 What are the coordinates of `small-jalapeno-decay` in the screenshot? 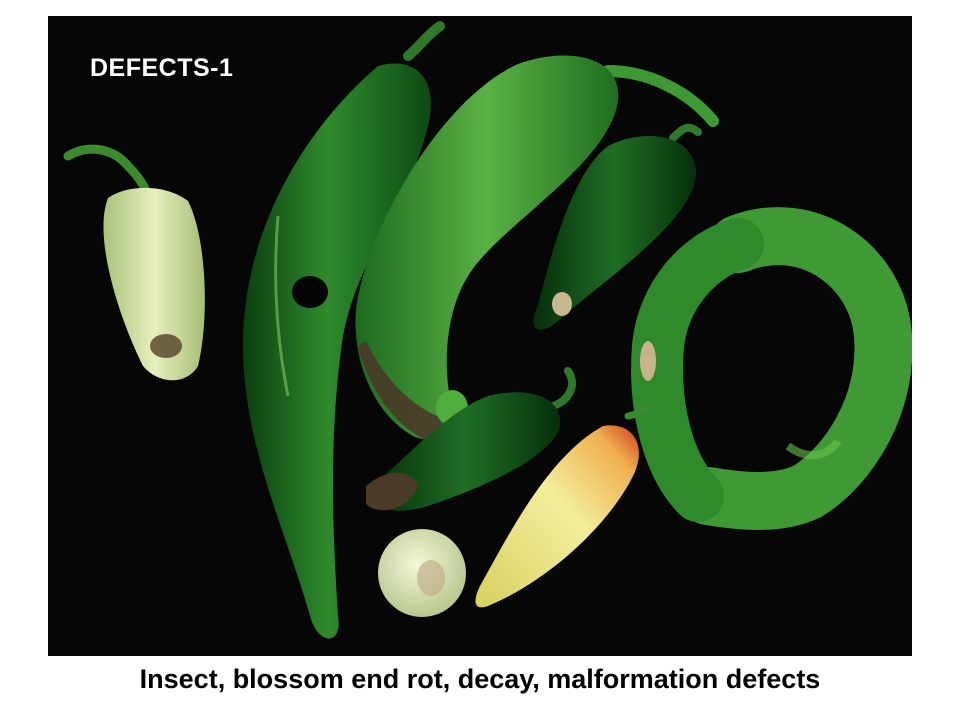 It's located at (471, 439).